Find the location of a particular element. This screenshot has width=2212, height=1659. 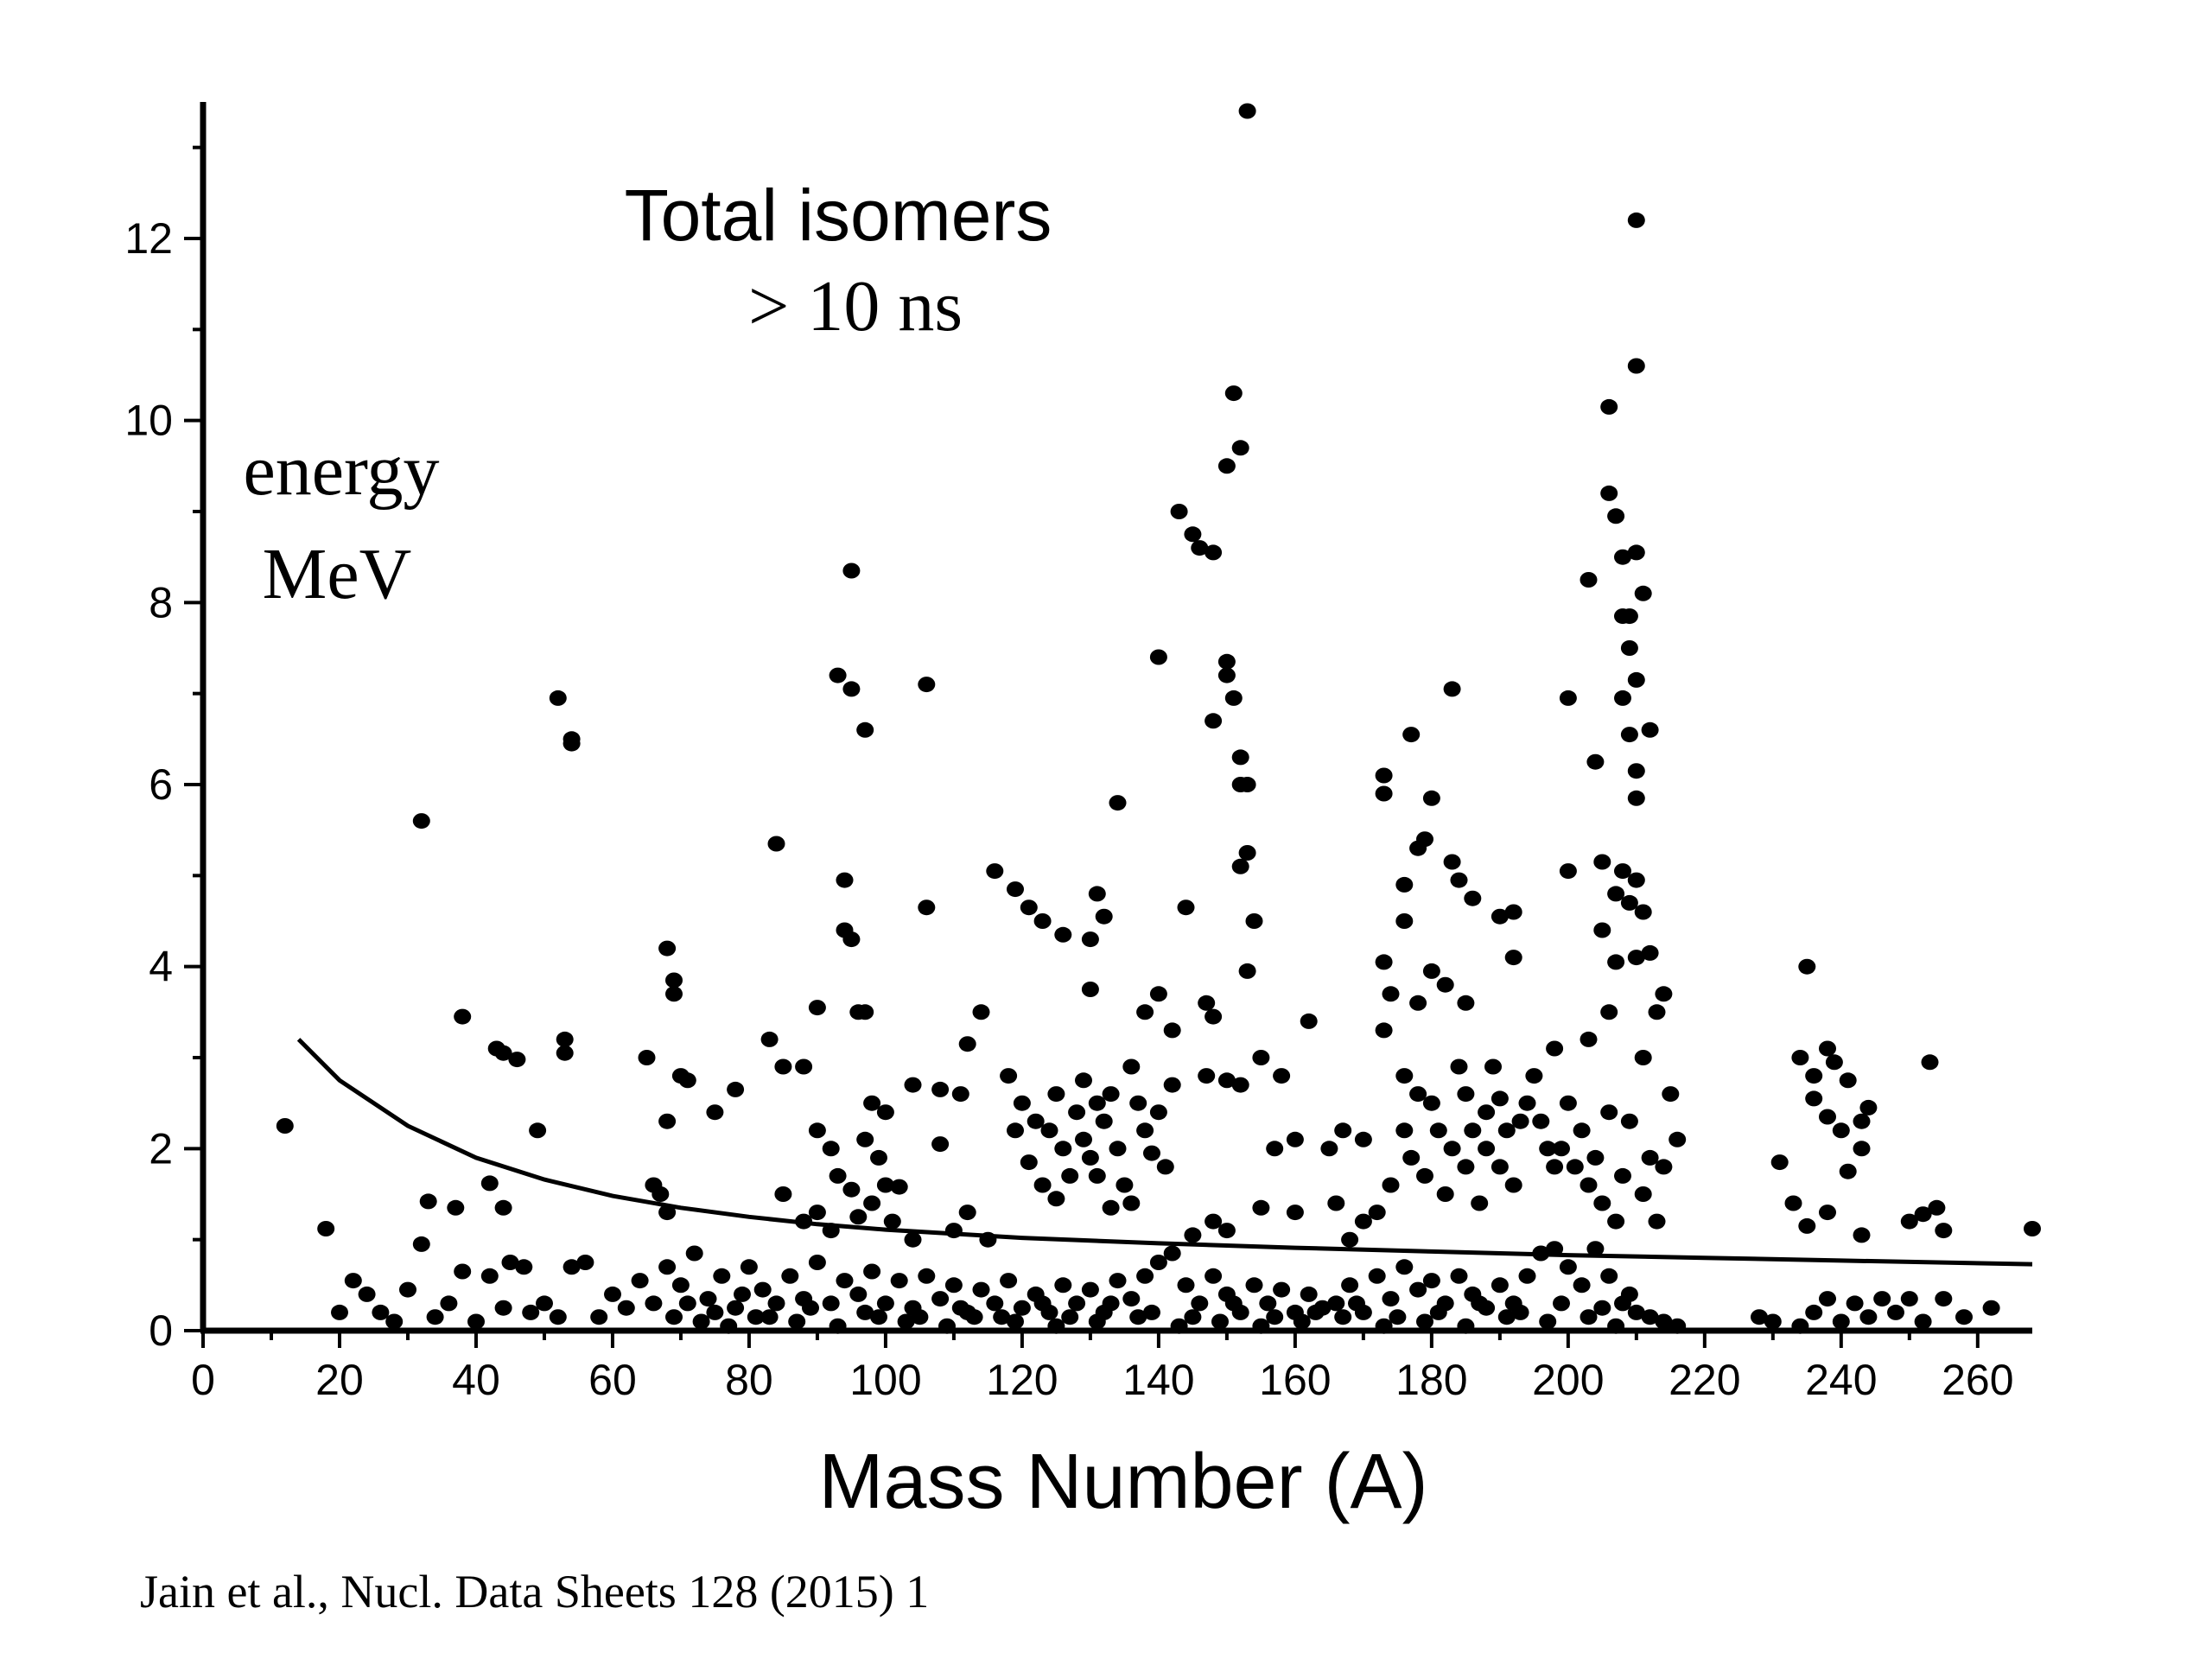

x-tick-label: 20 is located at coordinates (339, 1380).